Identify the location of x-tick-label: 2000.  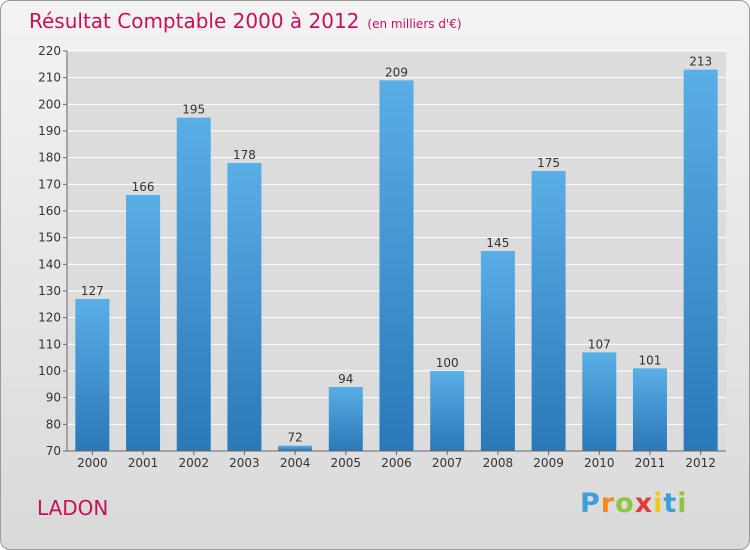
(92, 463).